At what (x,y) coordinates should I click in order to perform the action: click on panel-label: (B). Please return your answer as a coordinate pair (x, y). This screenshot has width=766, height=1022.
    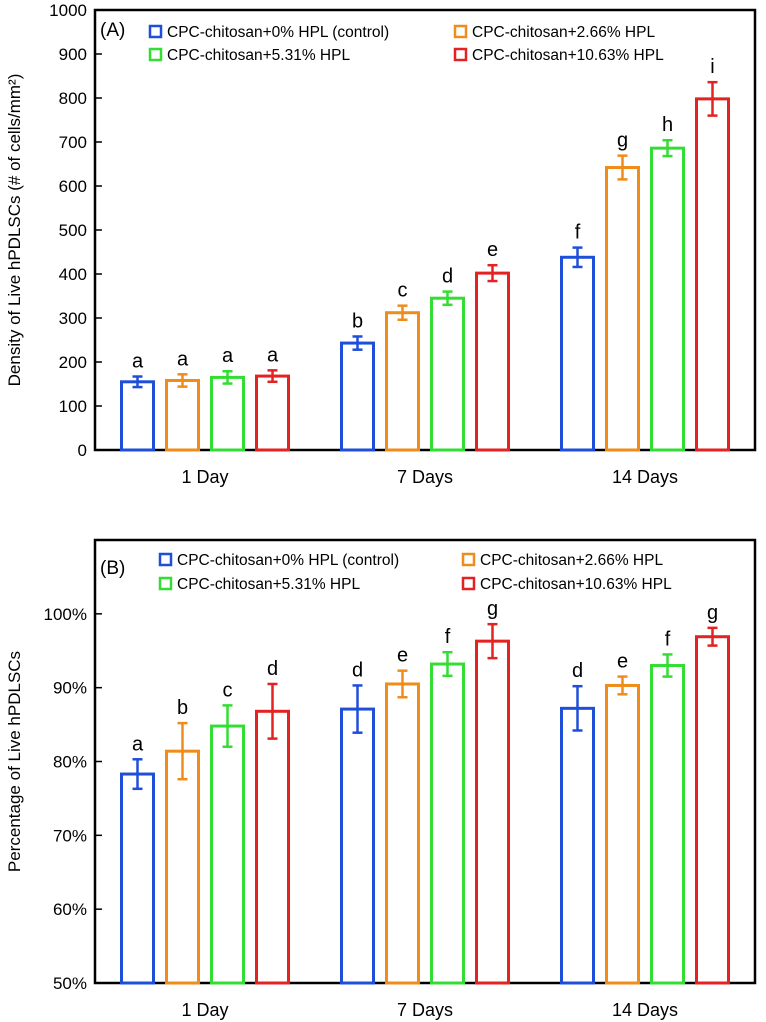
    Looking at the image, I should click on (112, 568).